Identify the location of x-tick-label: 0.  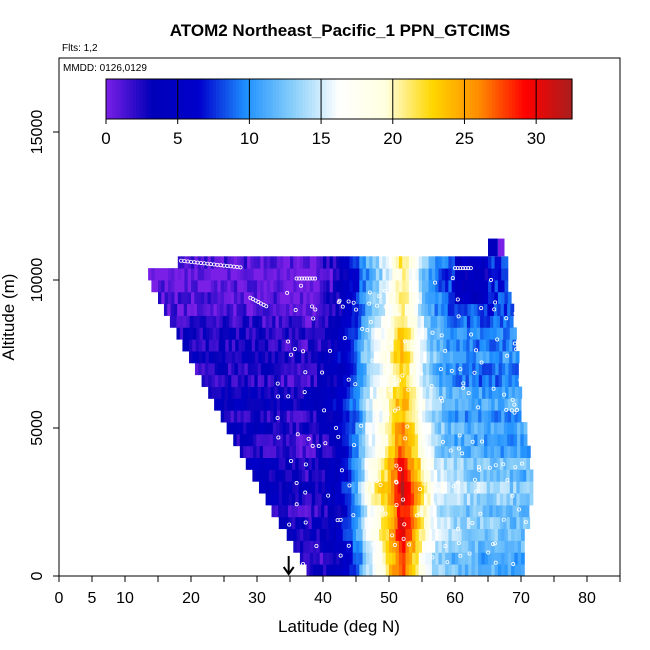
(59, 598).